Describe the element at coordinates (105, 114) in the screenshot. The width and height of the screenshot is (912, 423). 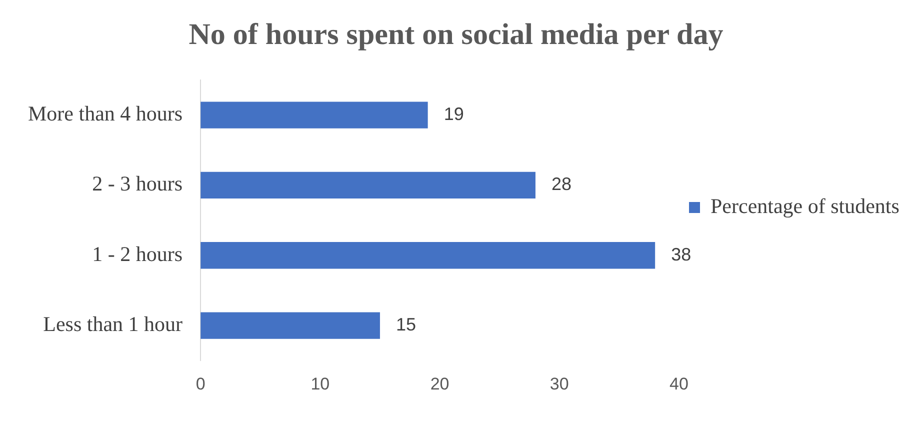
I see `y-tick-label: More than 4 hours` at that location.